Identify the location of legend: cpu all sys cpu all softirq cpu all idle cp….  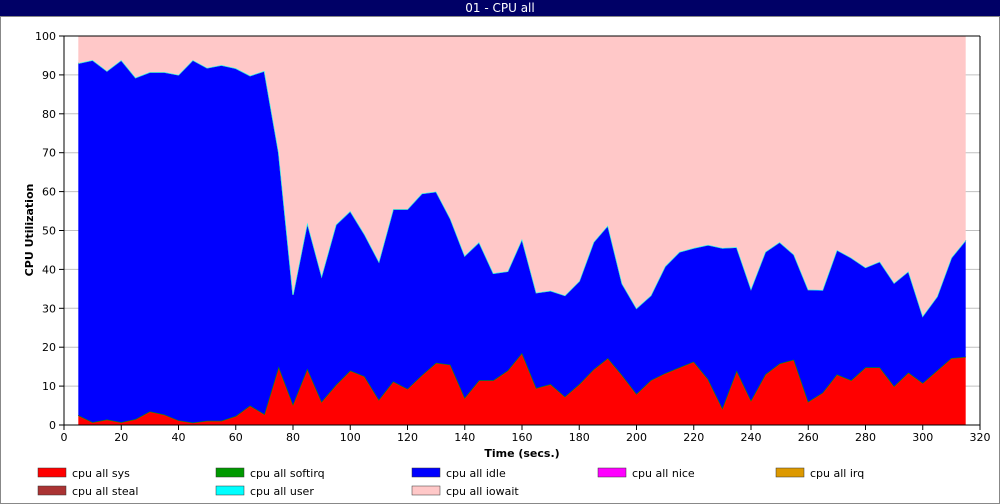
(450, 482).